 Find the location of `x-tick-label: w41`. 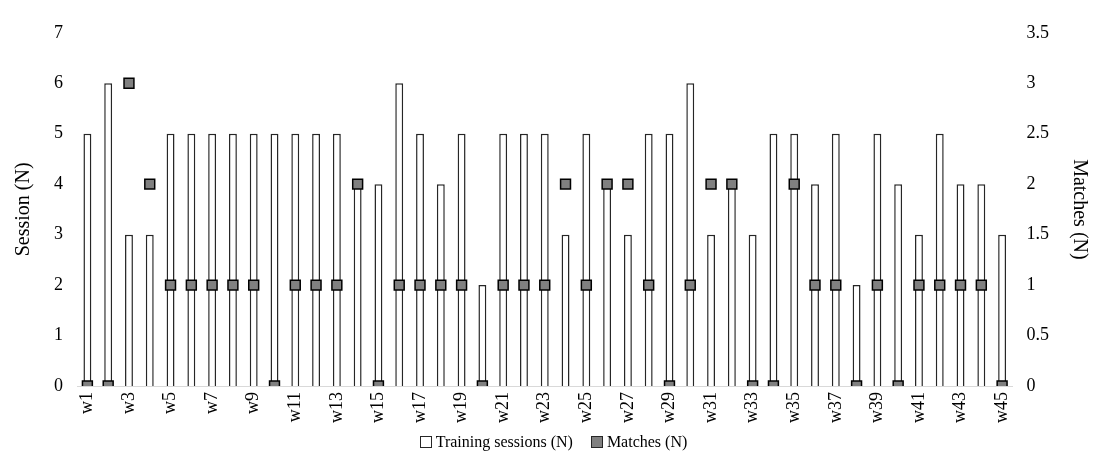

x-tick-label: w41 is located at coordinates (917, 407).